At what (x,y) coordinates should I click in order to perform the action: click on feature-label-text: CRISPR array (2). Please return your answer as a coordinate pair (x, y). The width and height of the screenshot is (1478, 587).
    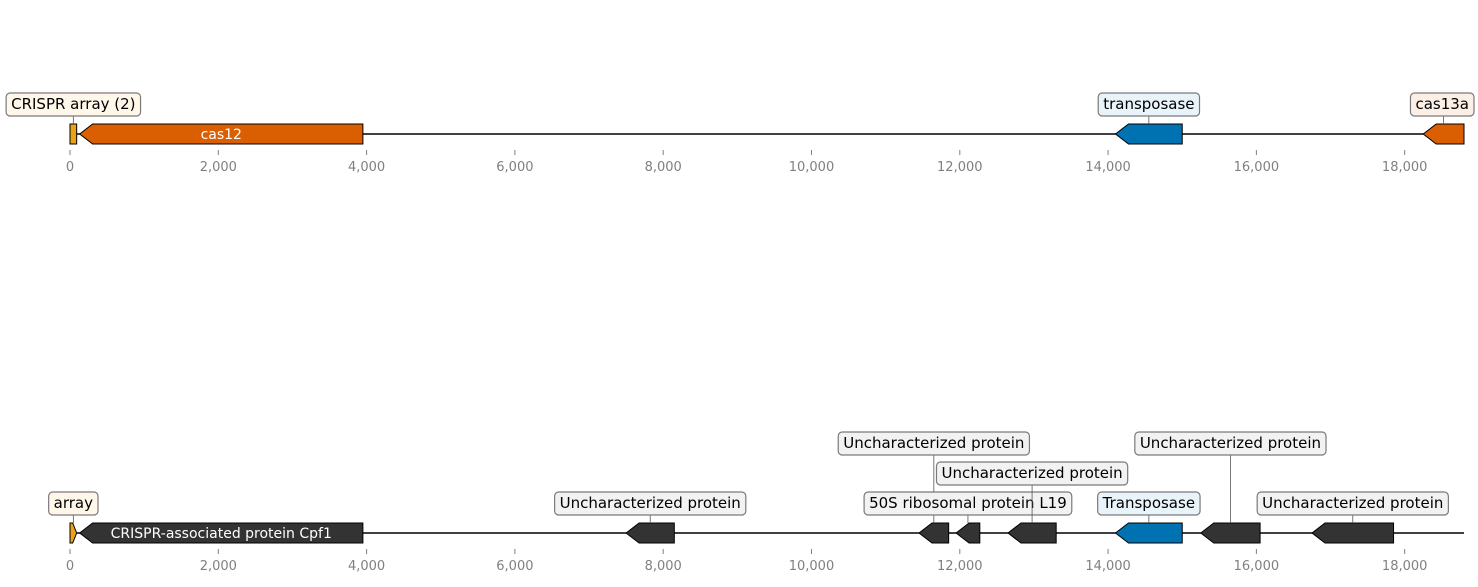
    Looking at the image, I should click on (73, 104).